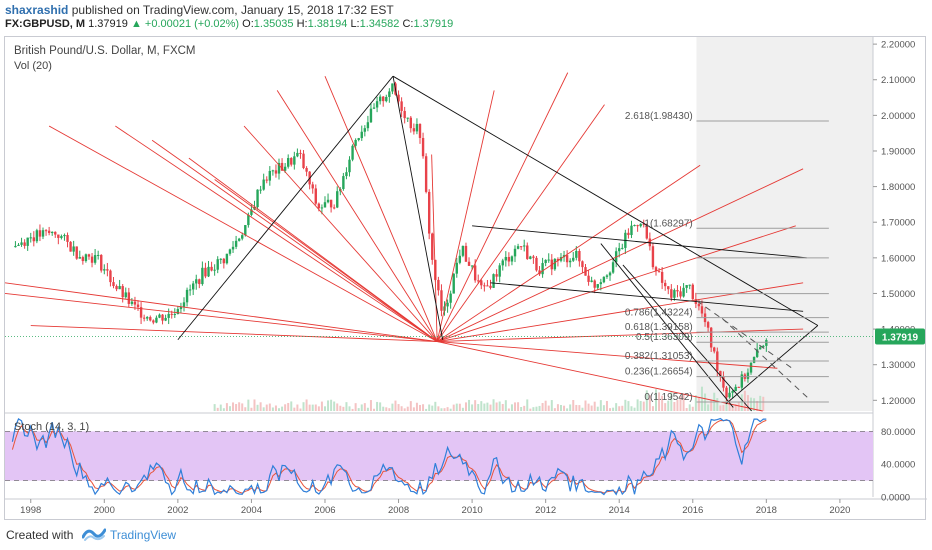  I want to click on author-link: shaxrashid, so click(37, 10).